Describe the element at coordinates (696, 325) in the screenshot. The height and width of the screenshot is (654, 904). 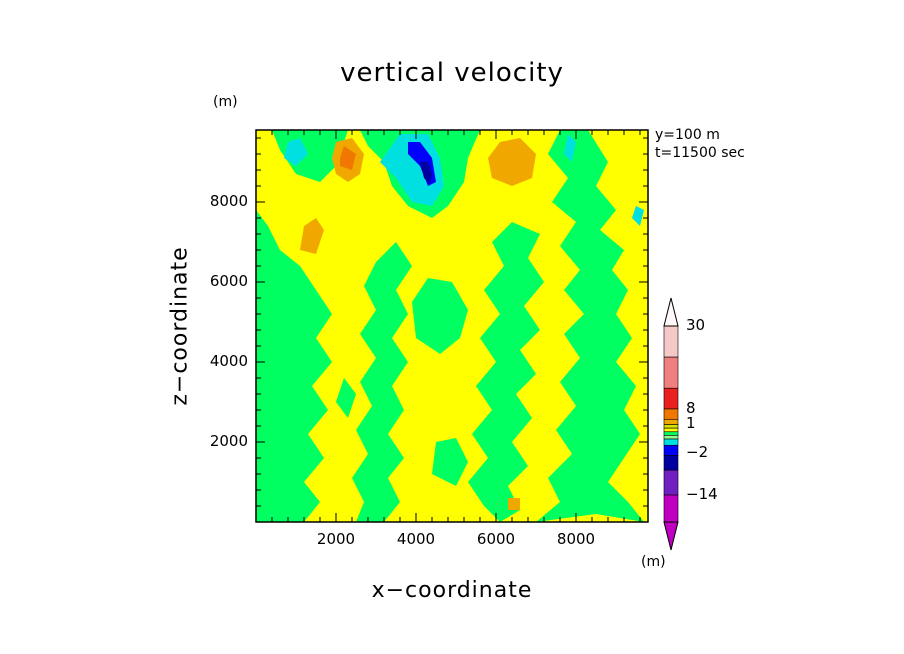
I see `colorbar-label: 30` at that location.